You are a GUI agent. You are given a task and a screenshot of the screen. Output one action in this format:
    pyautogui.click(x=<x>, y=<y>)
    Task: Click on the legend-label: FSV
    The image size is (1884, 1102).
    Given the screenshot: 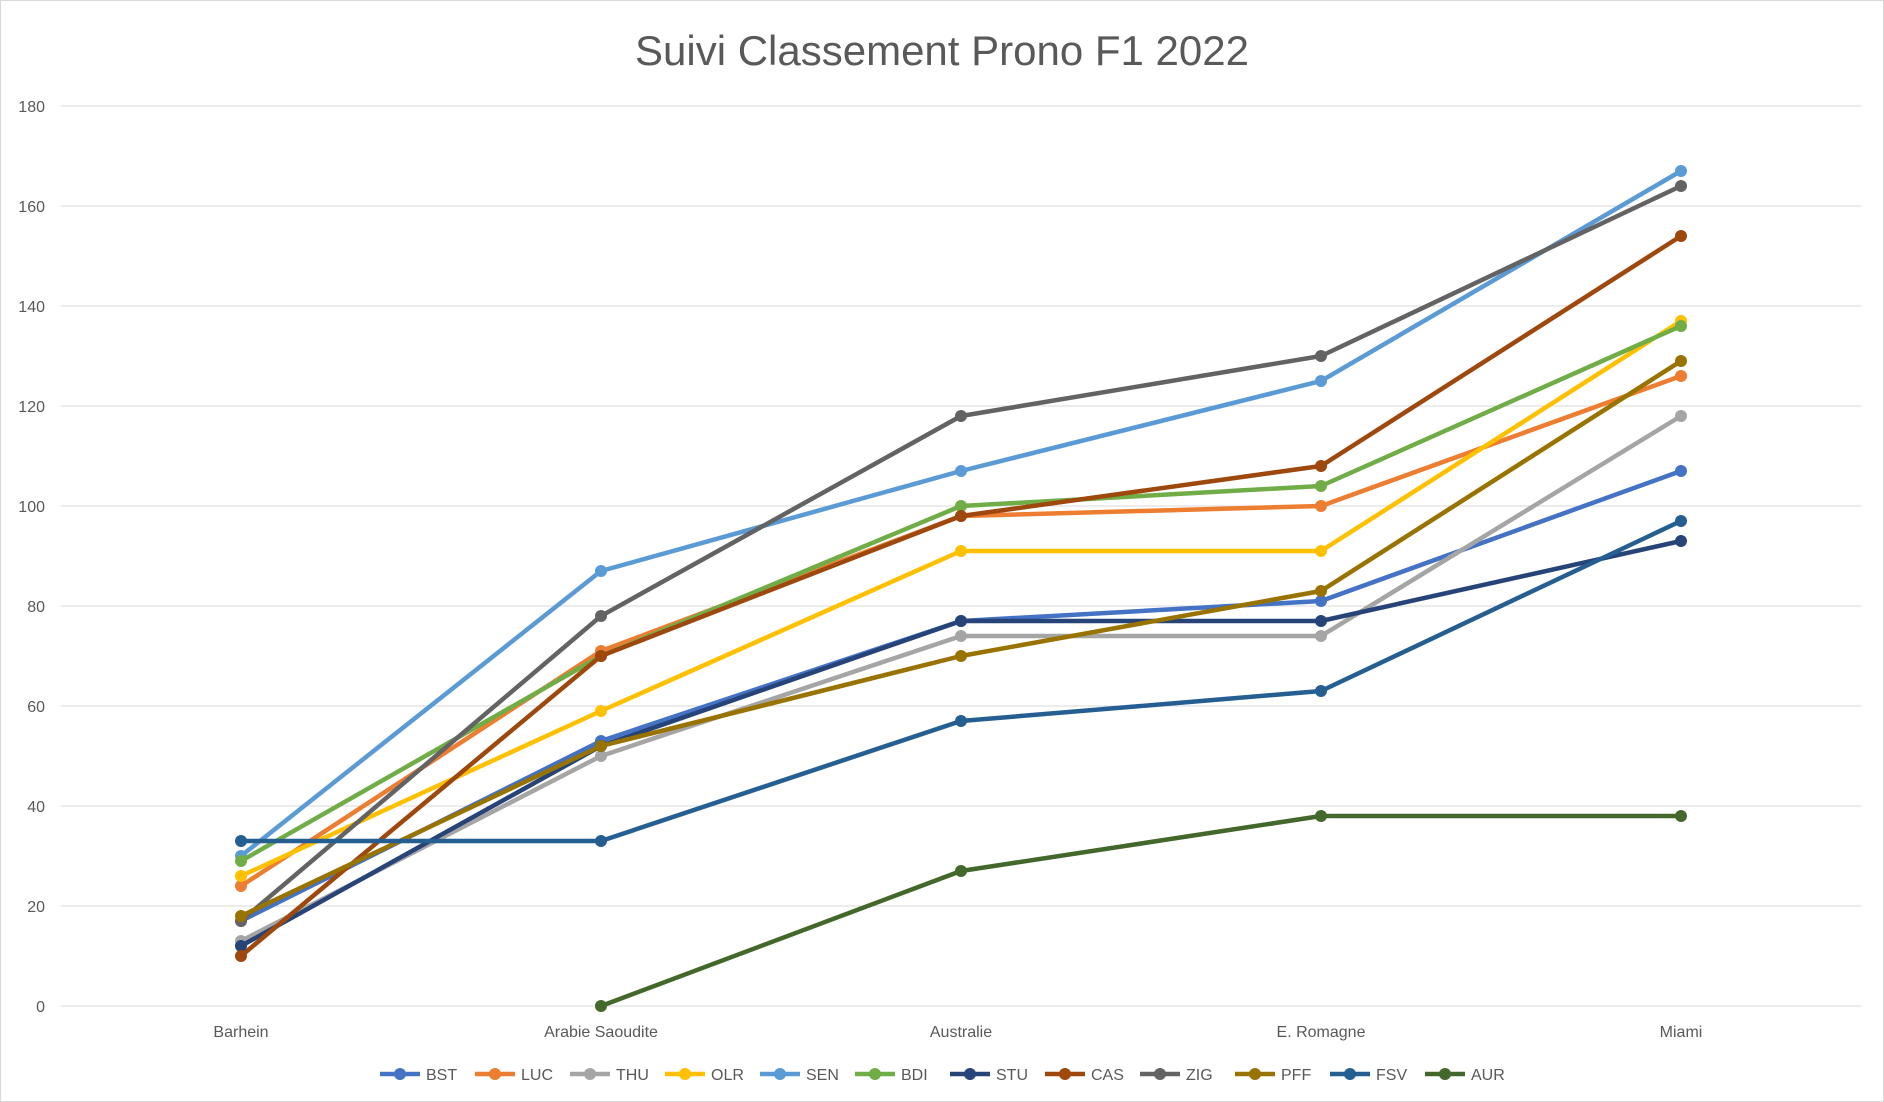 What is the action you would take?
    pyautogui.click(x=1391, y=1075)
    